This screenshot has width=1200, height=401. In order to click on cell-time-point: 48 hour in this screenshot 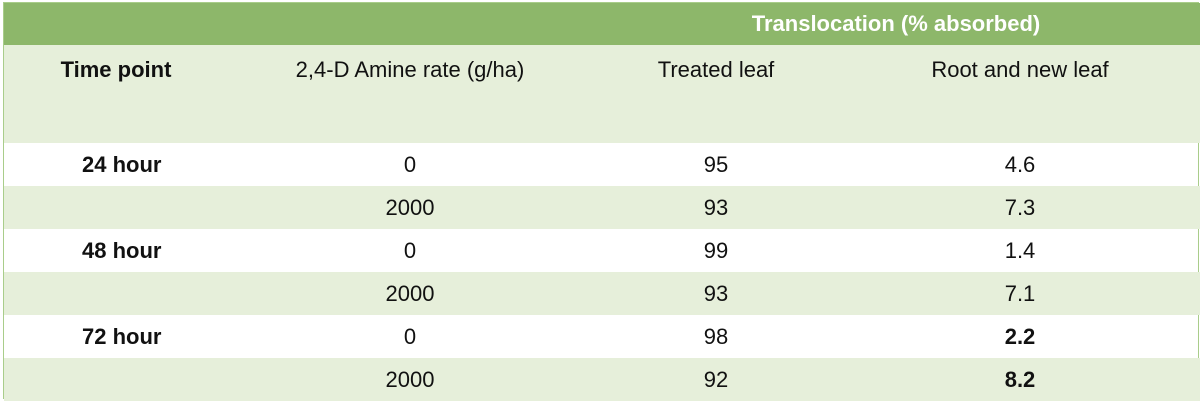, I will do `click(122, 250)`.